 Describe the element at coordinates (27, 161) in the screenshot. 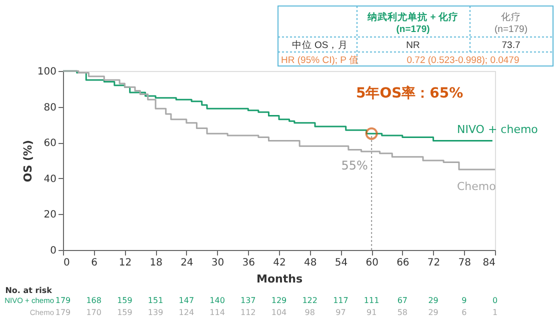

I see `y-axis-title: OS (%)` at that location.